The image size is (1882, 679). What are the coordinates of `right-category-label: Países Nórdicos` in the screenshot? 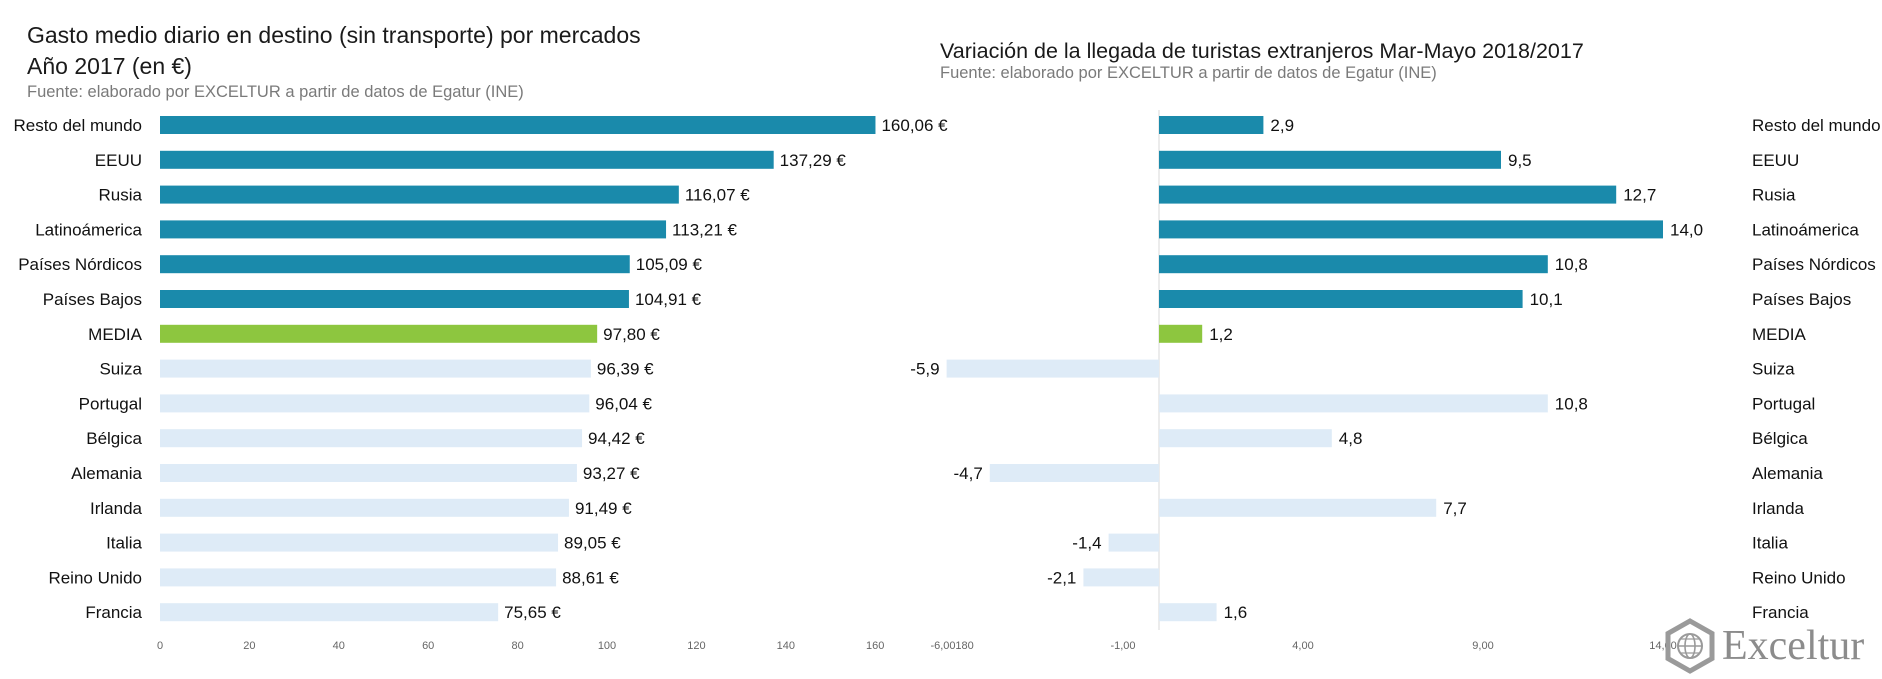 It's located at (1814, 264).